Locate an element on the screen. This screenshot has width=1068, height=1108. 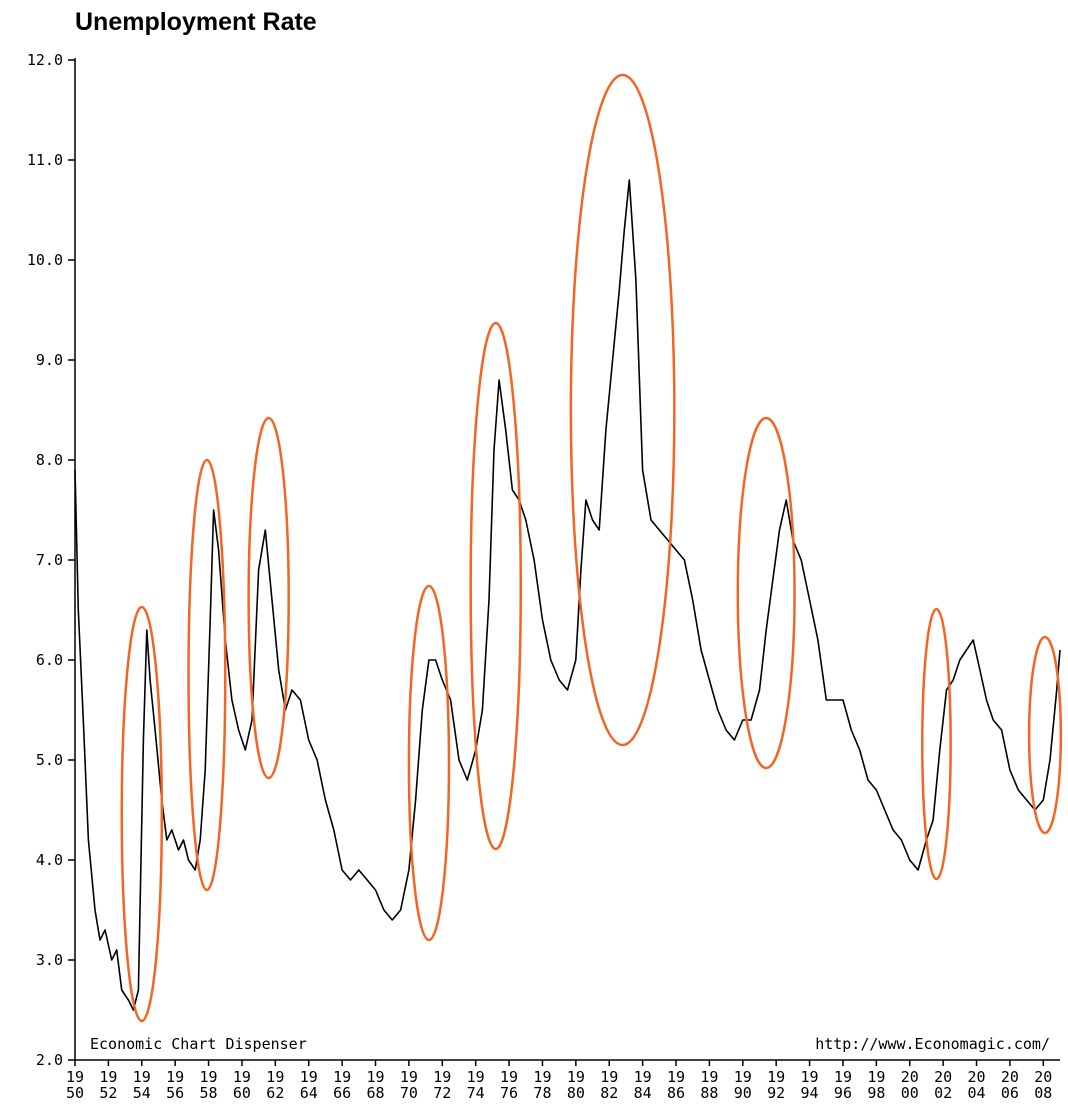
y-tick-label: 12.0 is located at coordinates (45, 60).